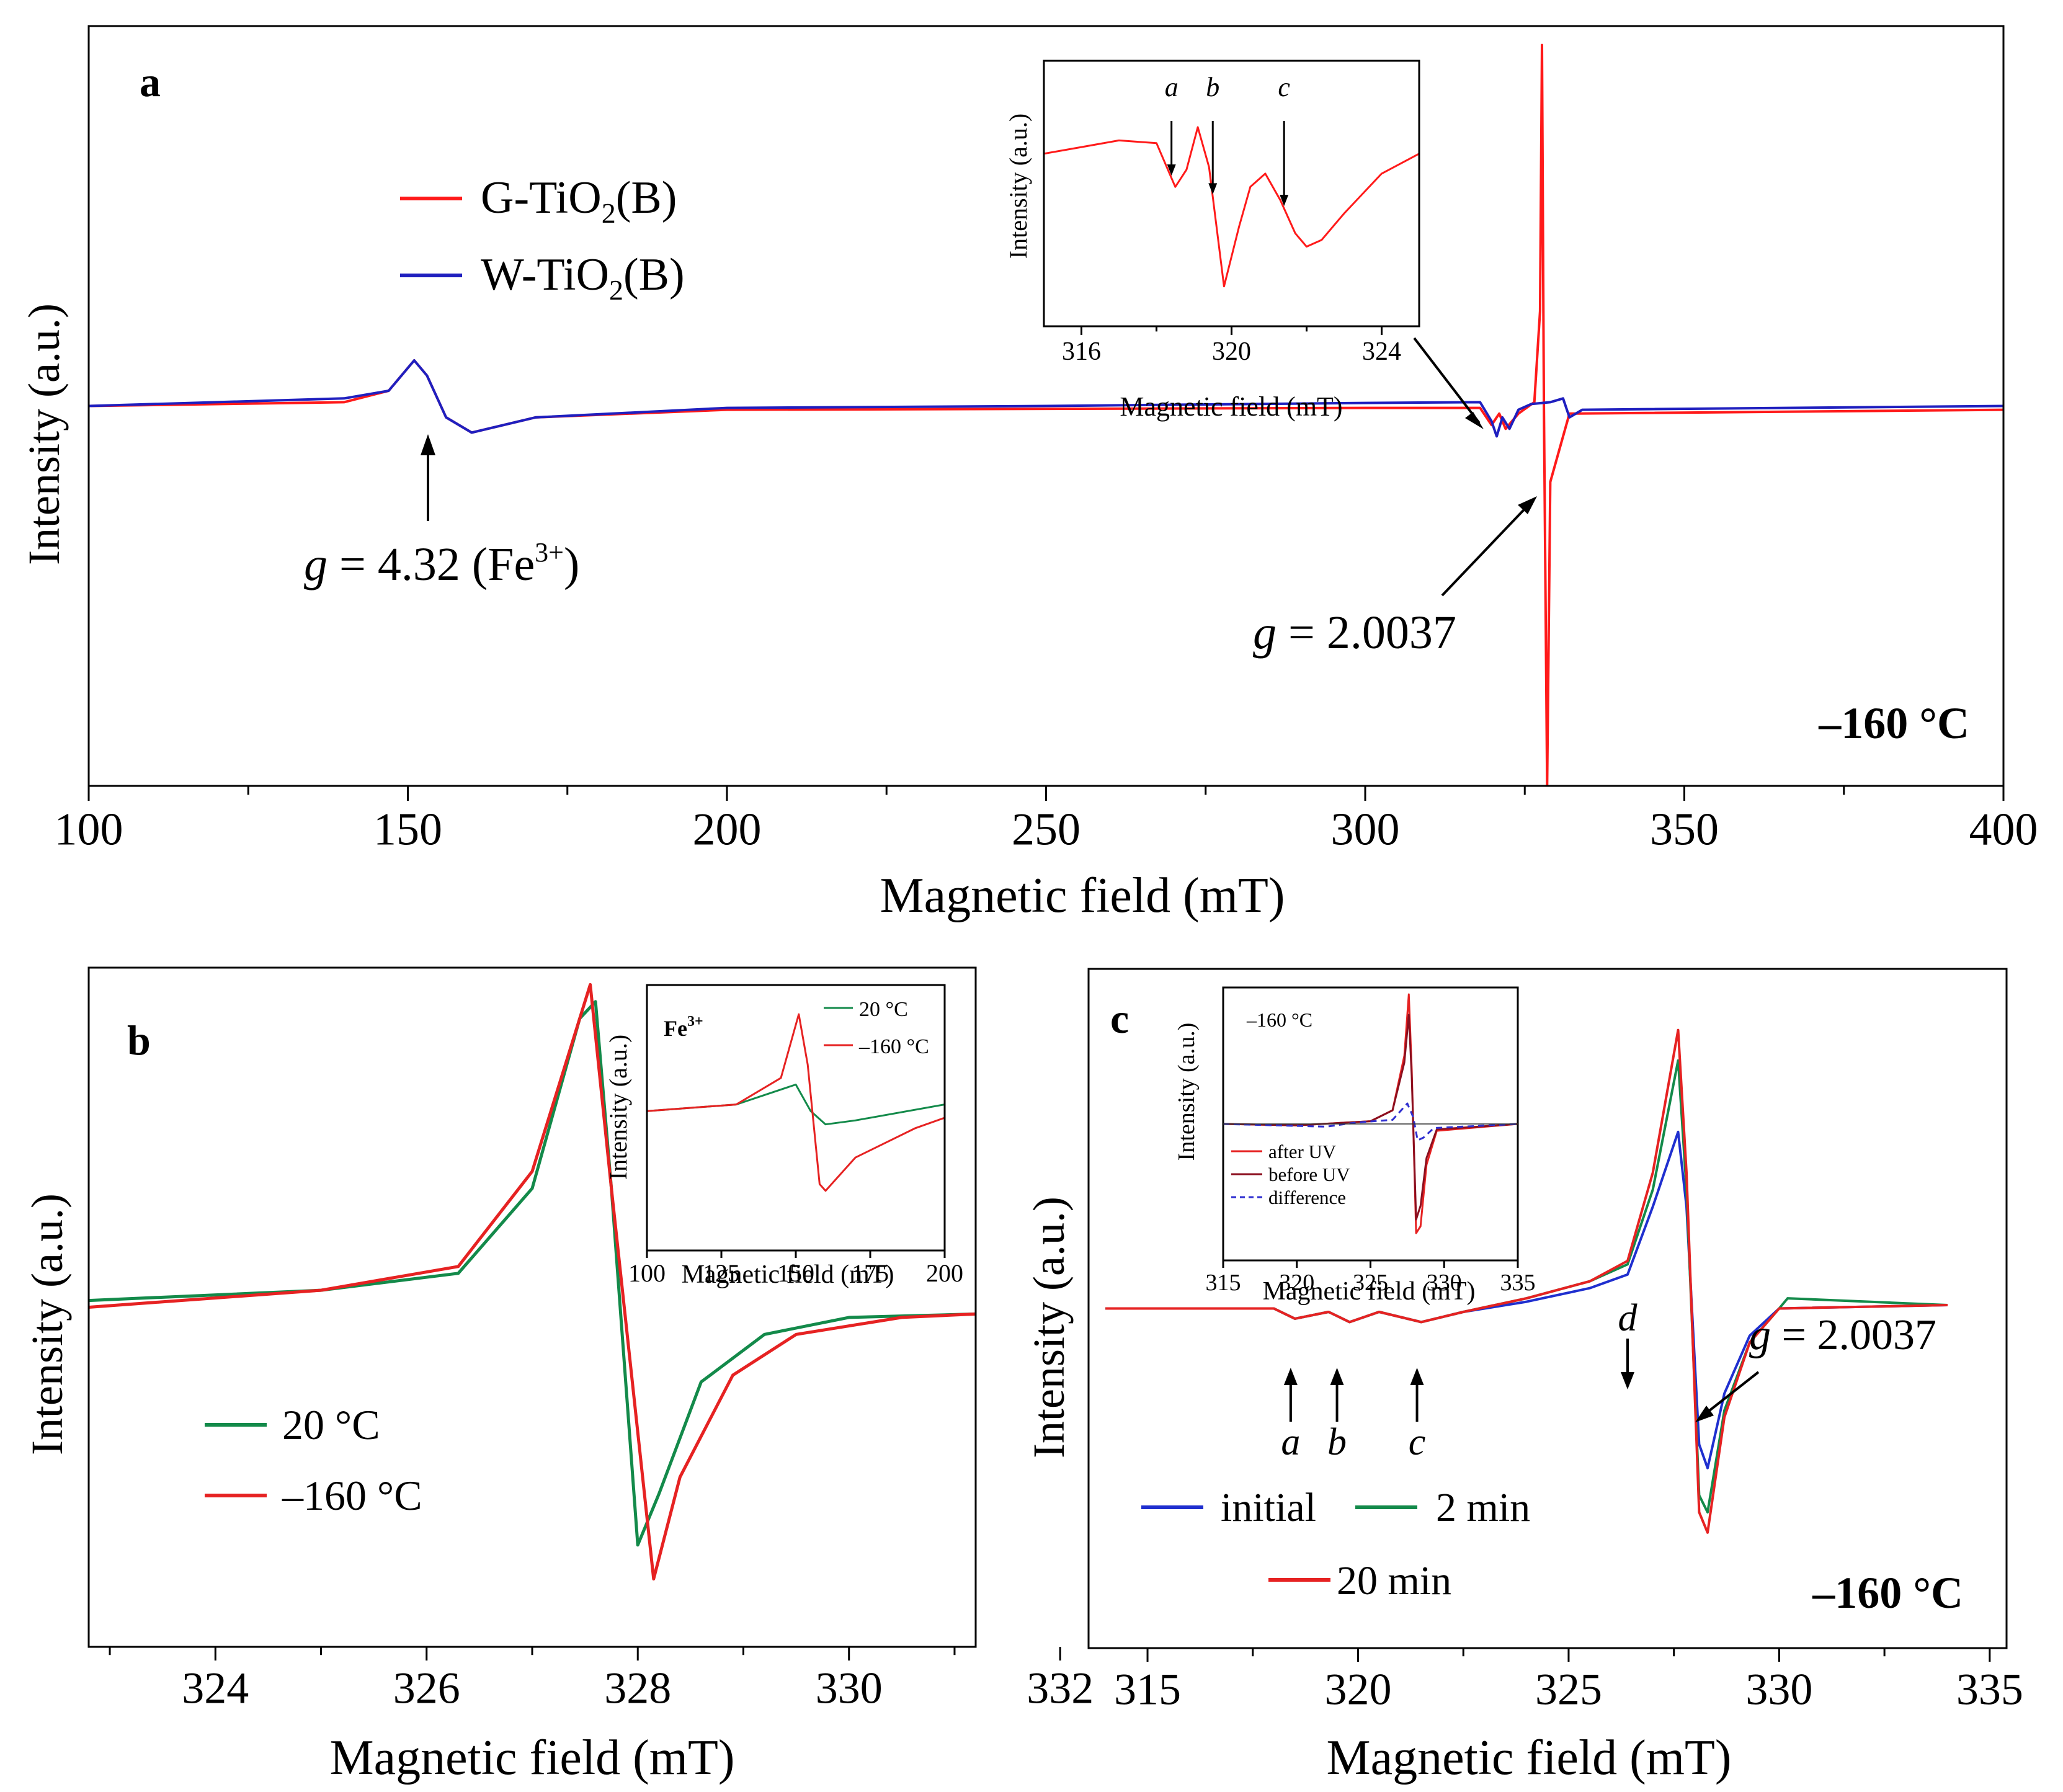 This screenshot has width=2063, height=1792. What do you see at coordinates (1171, 170) in the screenshot?
I see `inset-a-marker-arrowhead-a` at bounding box center [1171, 170].